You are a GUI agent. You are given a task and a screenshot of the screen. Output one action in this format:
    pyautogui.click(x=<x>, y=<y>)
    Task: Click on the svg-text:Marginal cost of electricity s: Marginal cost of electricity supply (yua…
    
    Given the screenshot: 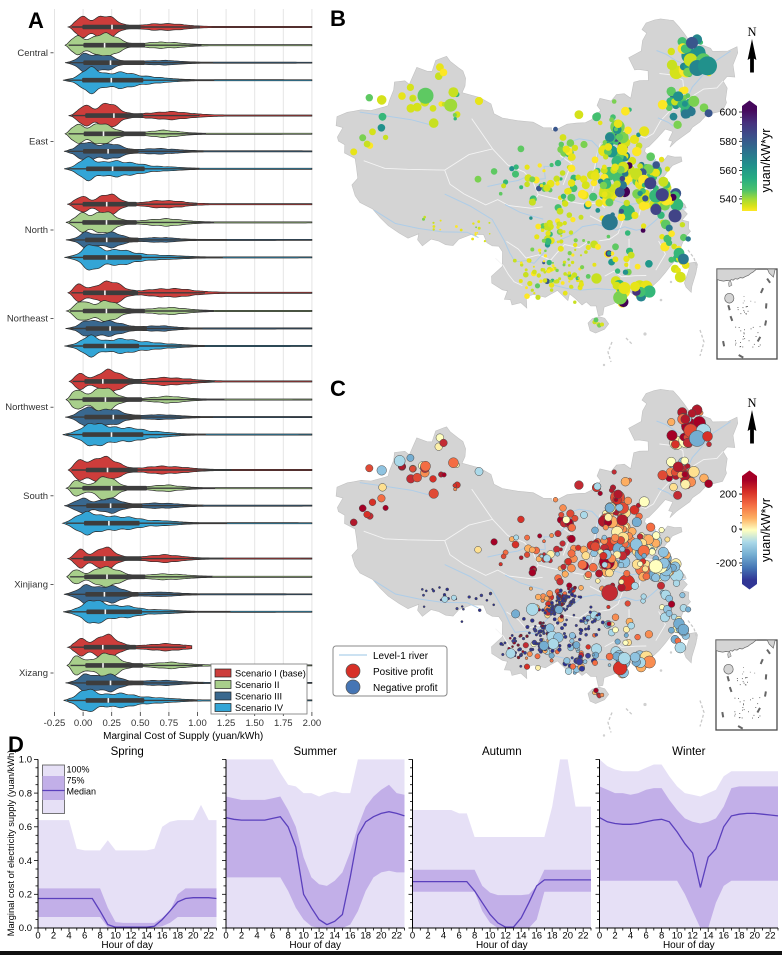 What is the action you would take?
    pyautogui.click(x=11, y=843)
    